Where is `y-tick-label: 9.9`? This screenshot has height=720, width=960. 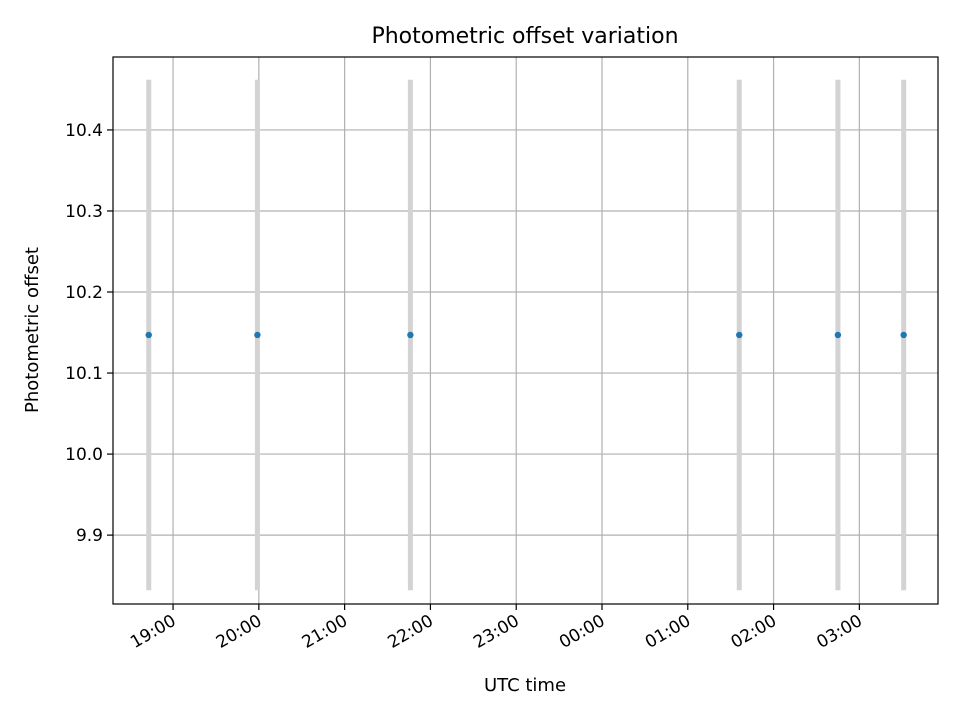
y-tick-label: 9.9 is located at coordinates (89, 536).